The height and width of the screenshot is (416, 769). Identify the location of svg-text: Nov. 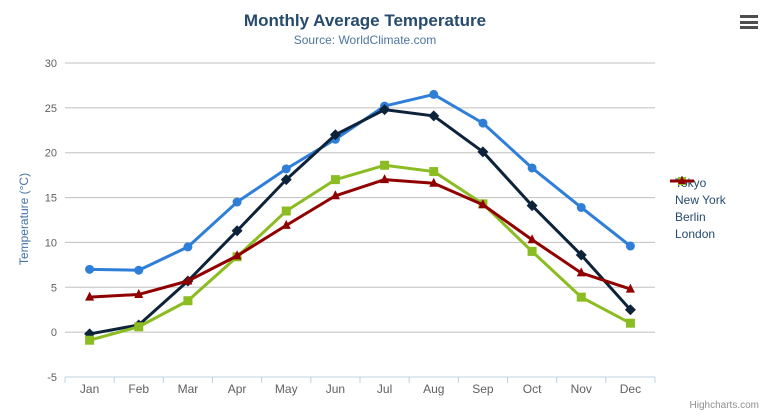
(581, 389).